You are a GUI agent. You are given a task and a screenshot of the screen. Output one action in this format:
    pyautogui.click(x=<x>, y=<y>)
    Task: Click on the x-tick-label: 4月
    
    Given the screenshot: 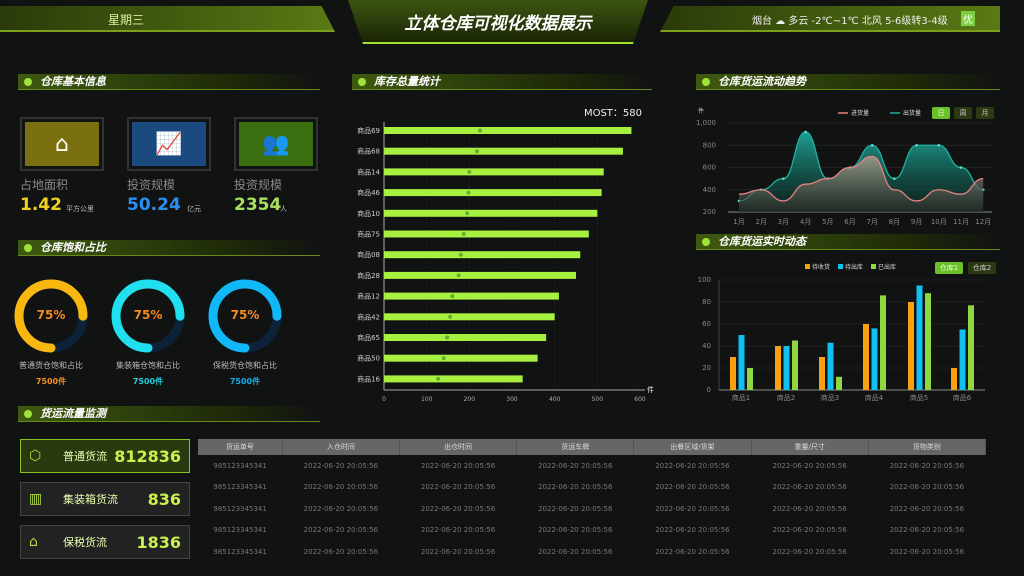 What is the action you would take?
    pyautogui.click(x=805, y=222)
    